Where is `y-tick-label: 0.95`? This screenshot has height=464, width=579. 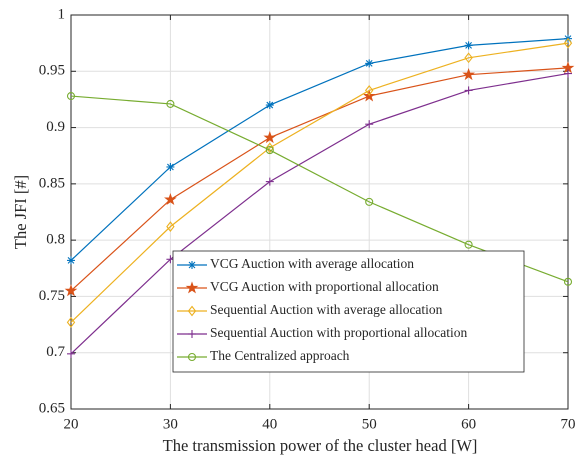
y-tick-label: 0.95 is located at coordinates (52, 71).